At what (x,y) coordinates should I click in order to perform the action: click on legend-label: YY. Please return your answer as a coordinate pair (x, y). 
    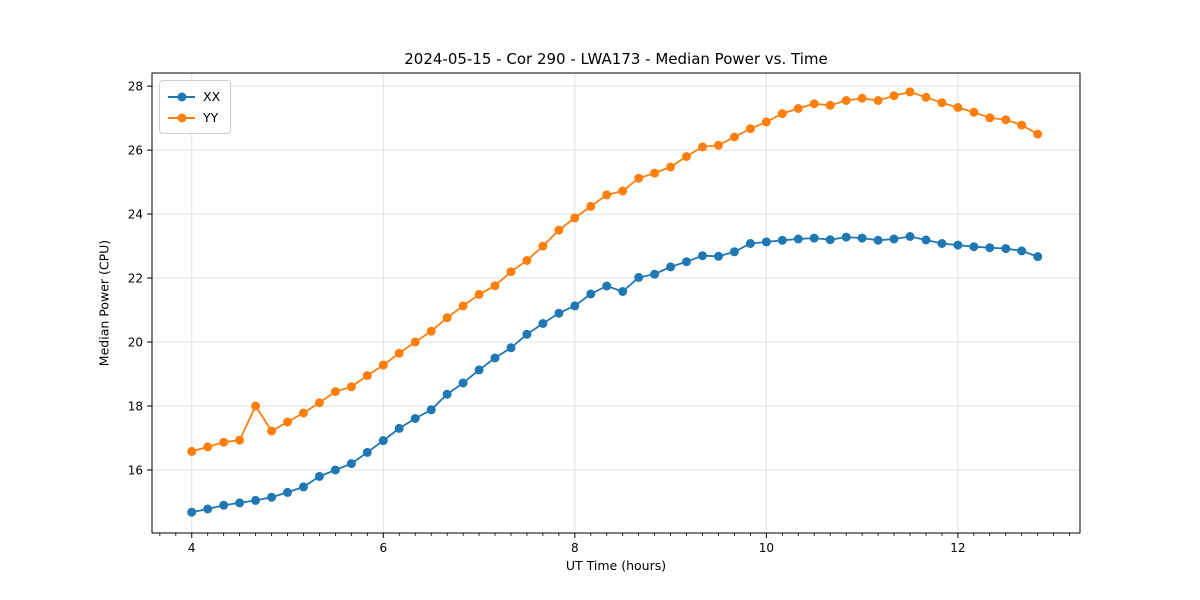
    Looking at the image, I should click on (211, 117).